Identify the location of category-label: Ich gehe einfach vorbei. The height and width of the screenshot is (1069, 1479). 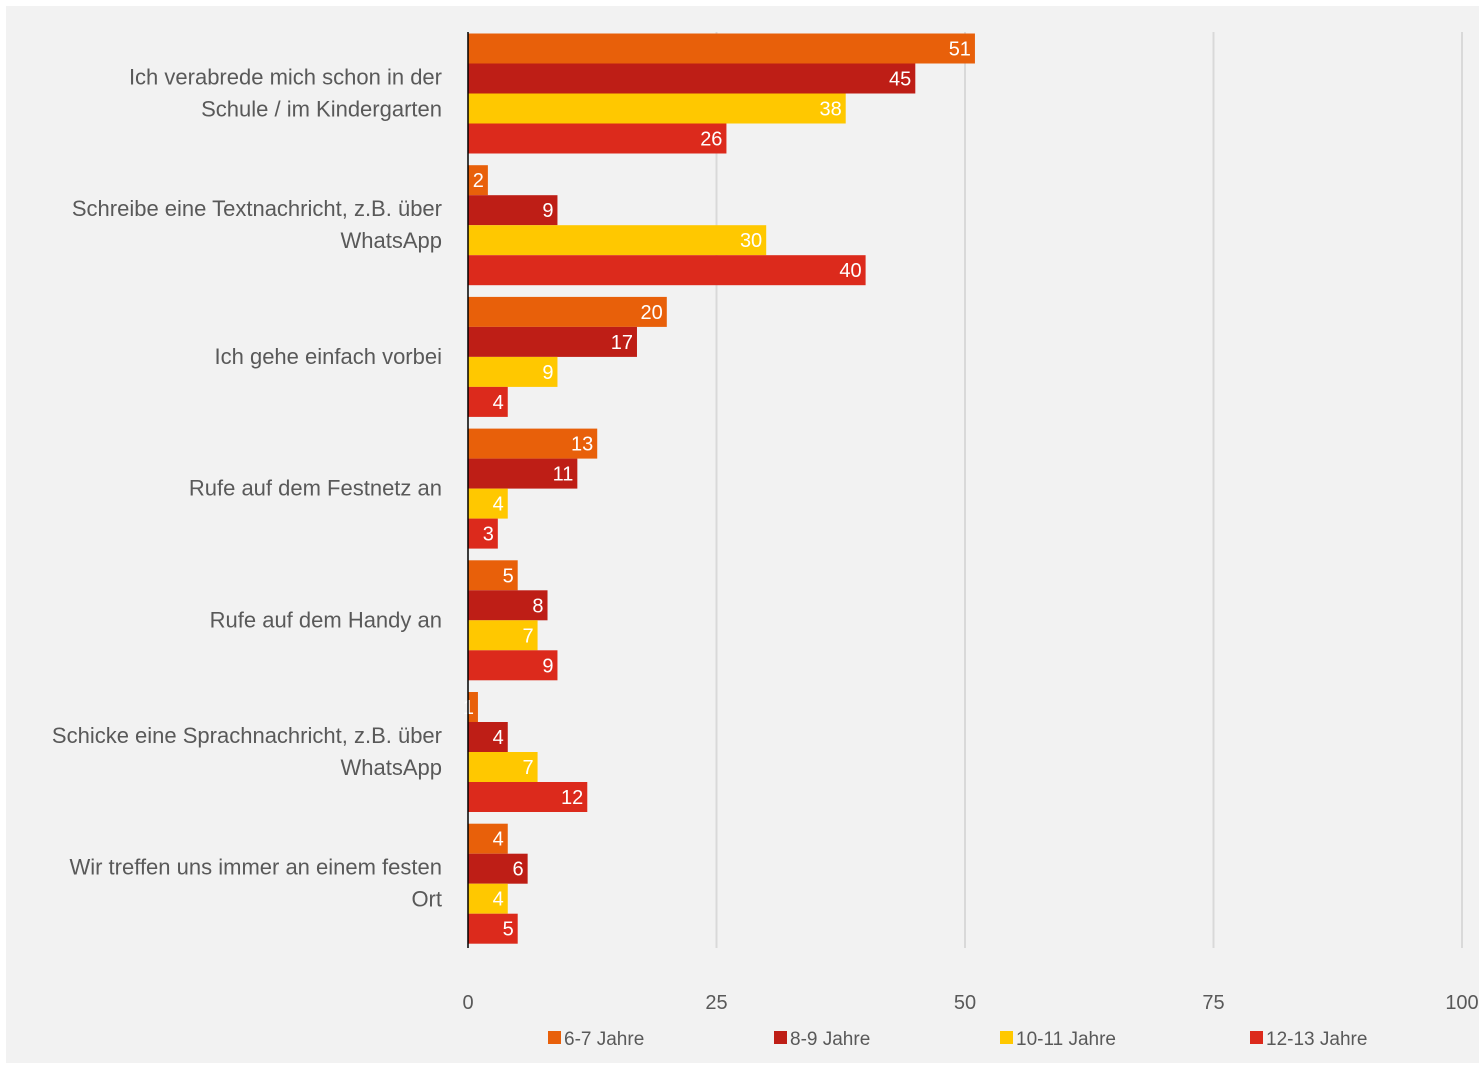
(329, 356).